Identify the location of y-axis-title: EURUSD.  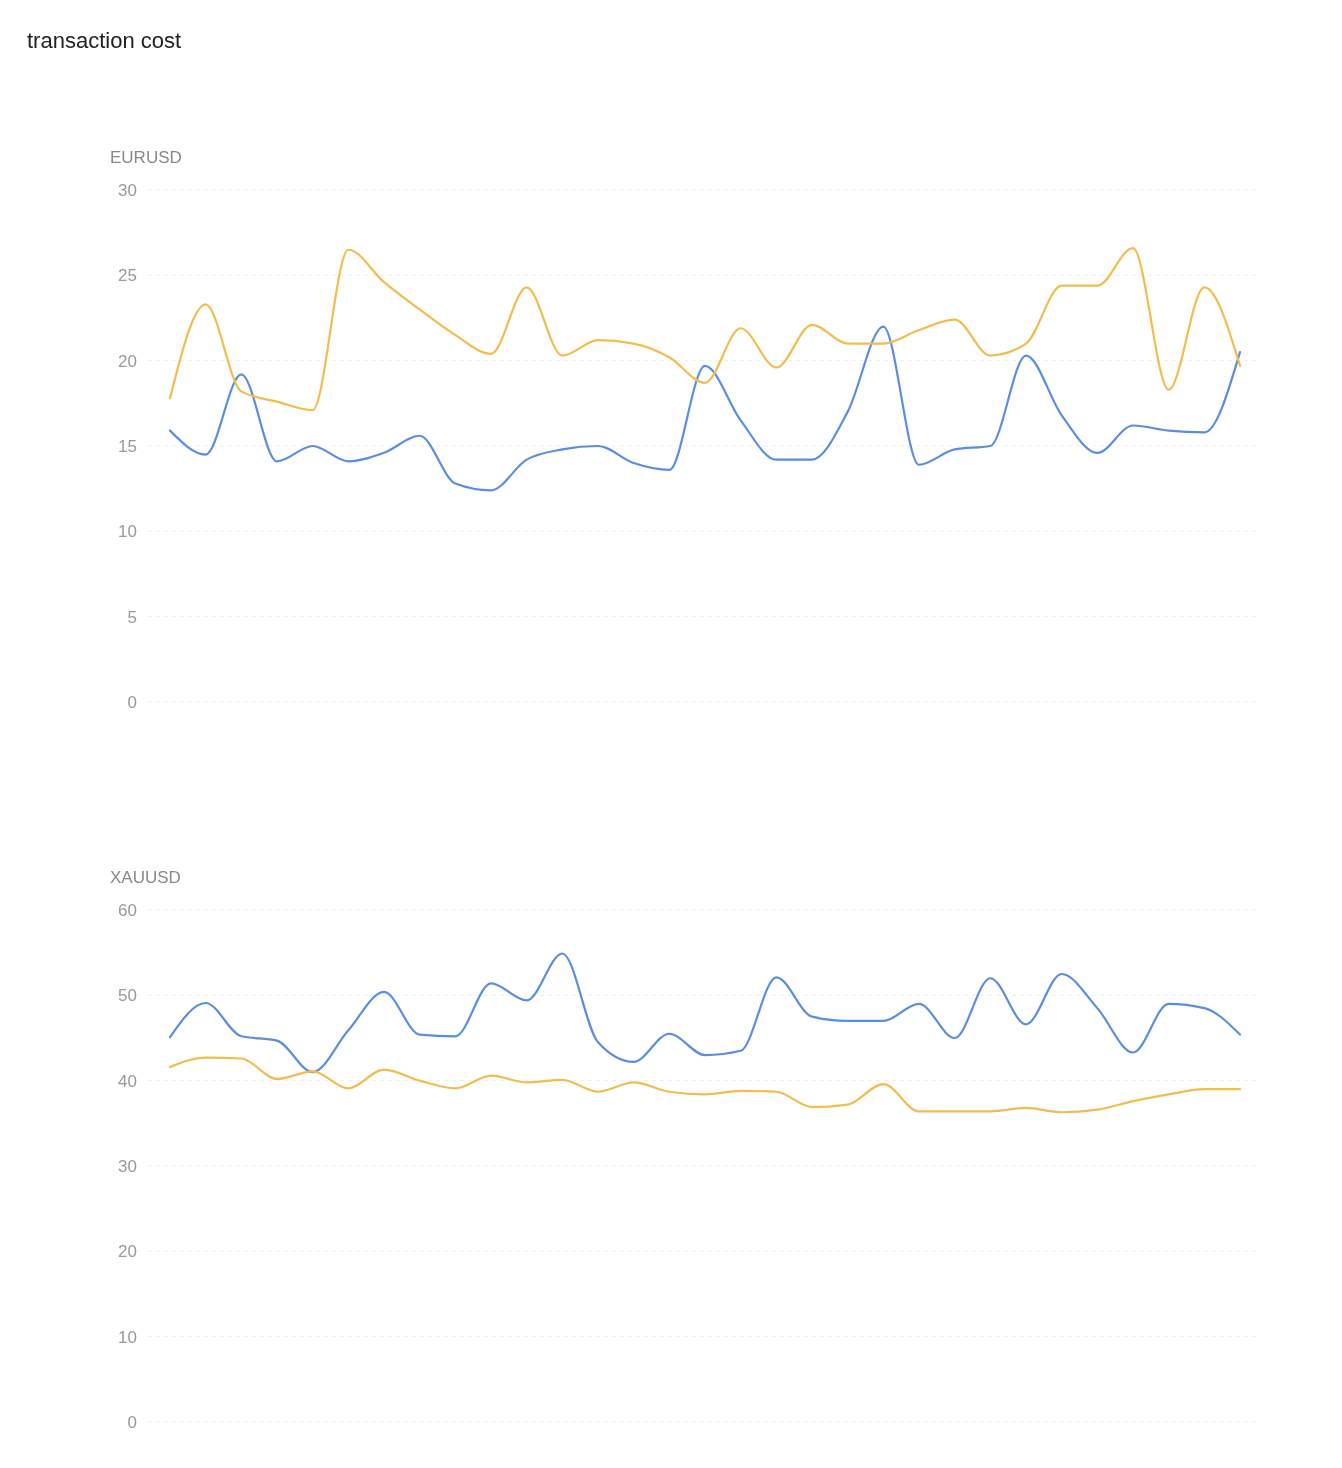
(146, 157).